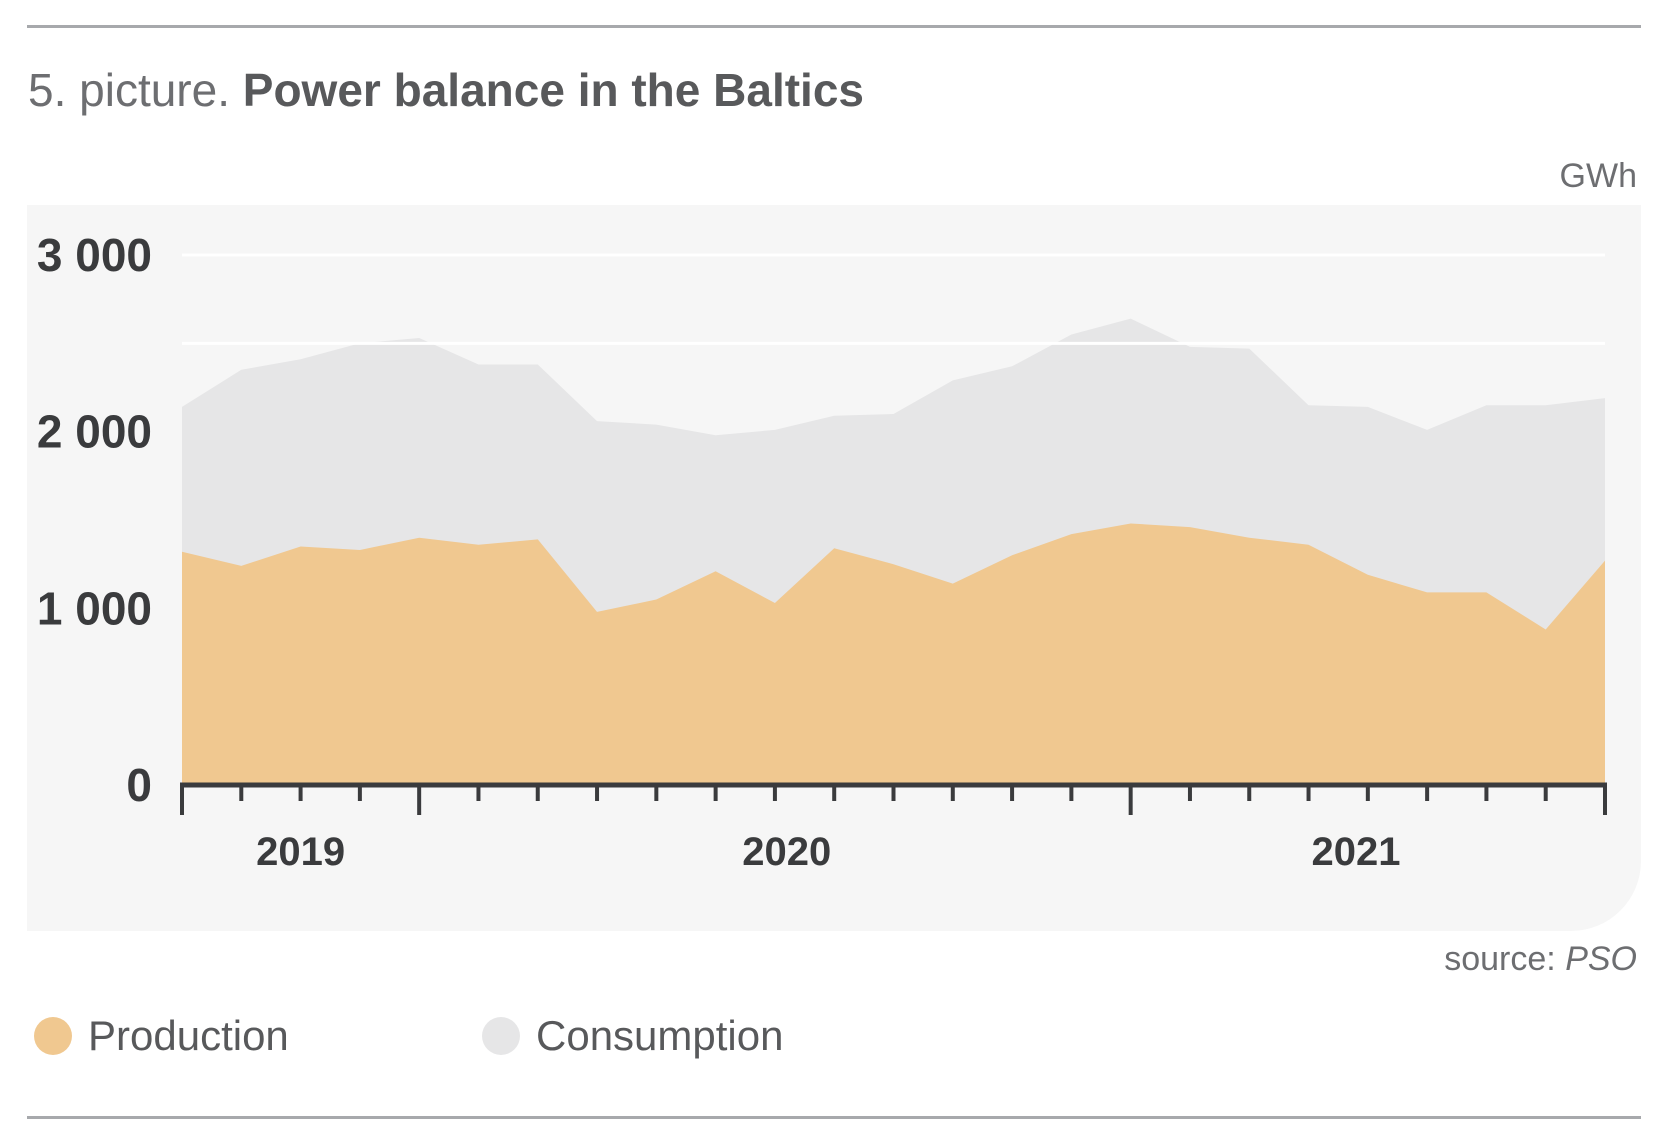 The height and width of the screenshot is (1122, 1670). I want to click on legend-label-consumption: Consumption, so click(660, 1035).